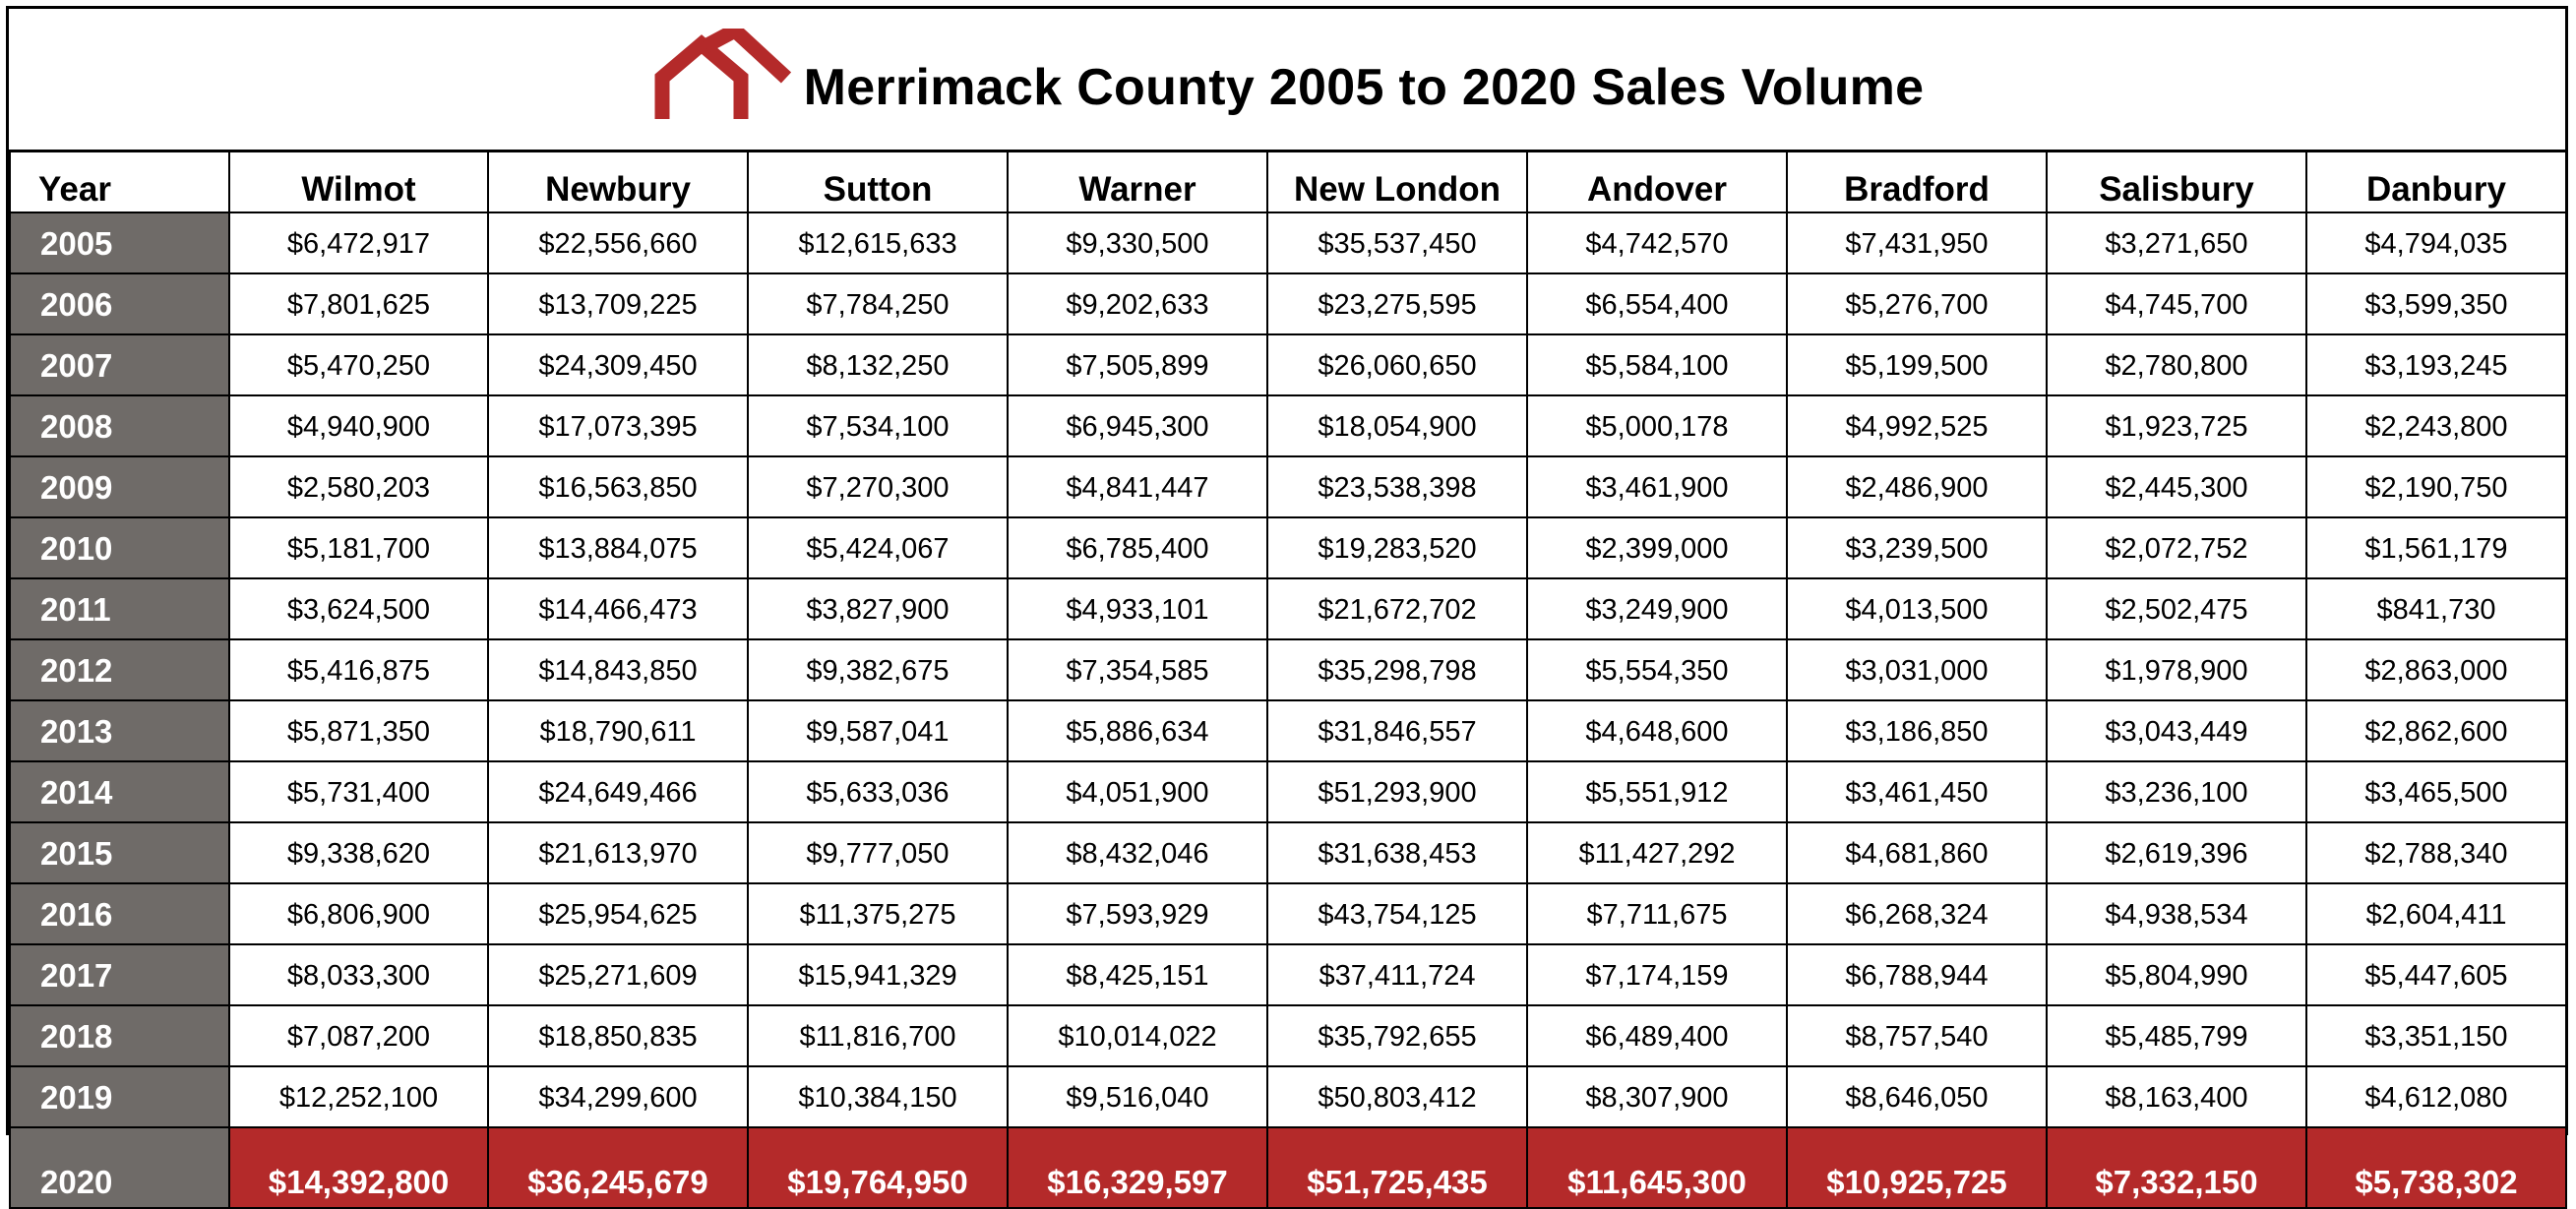 This screenshot has width=2576, height=1209. Describe the element at coordinates (1657, 486) in the screenshot. I see `value-cell-andover: $3,461,900` at that location.